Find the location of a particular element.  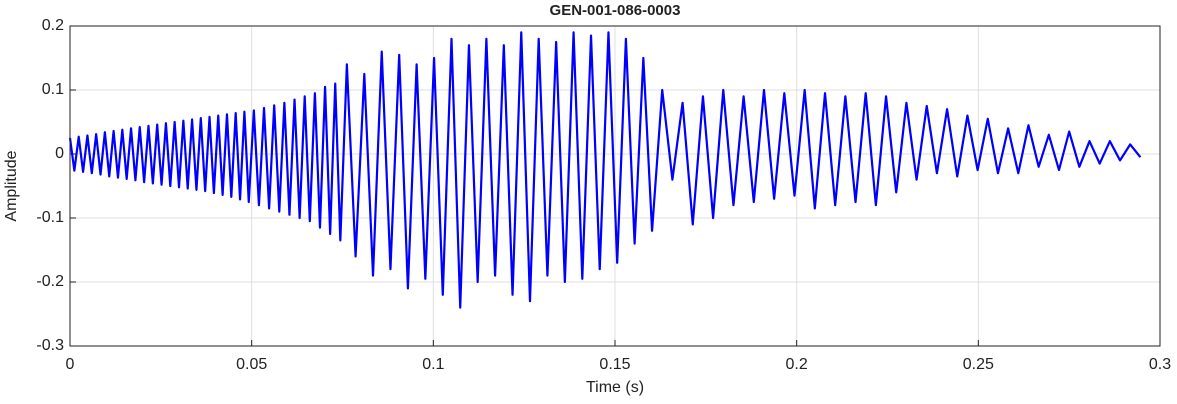

x-tick-label: 0.1 is located at coordinates (433, 364).